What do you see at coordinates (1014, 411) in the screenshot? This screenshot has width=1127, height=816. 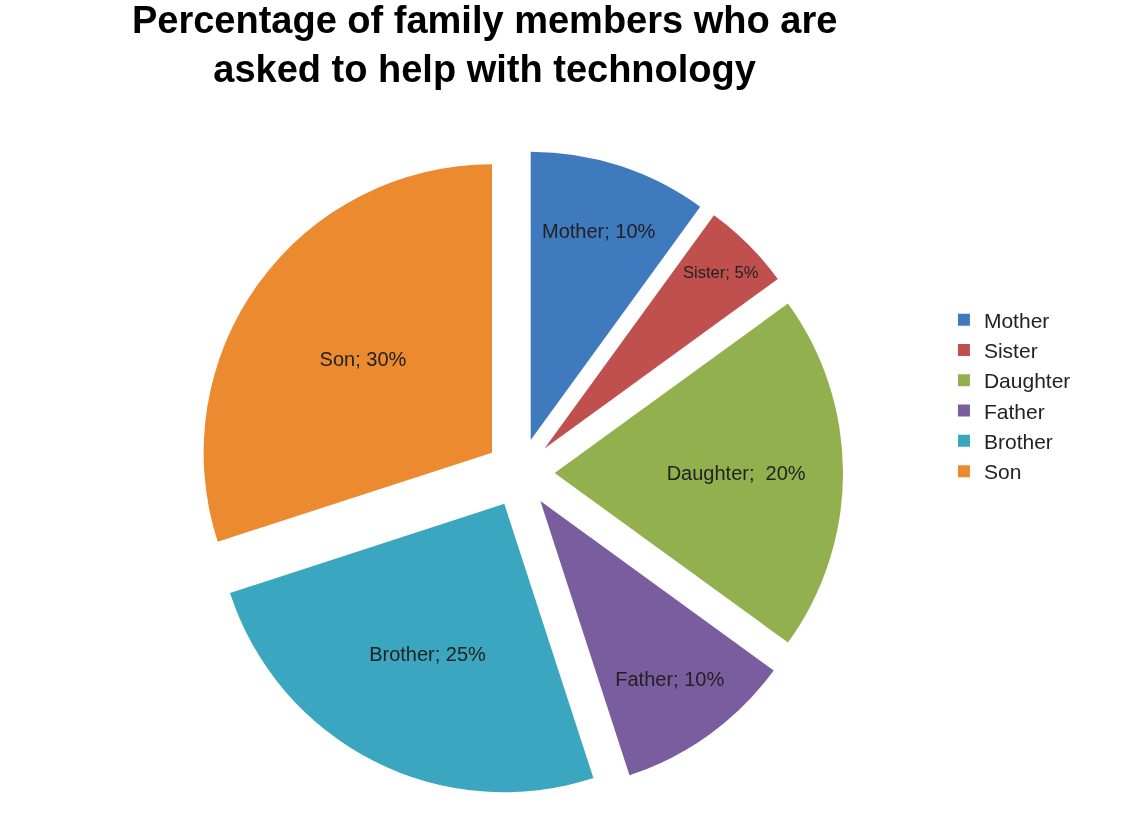 I see `legend-label: Father` at bounding box center [1014, 411].